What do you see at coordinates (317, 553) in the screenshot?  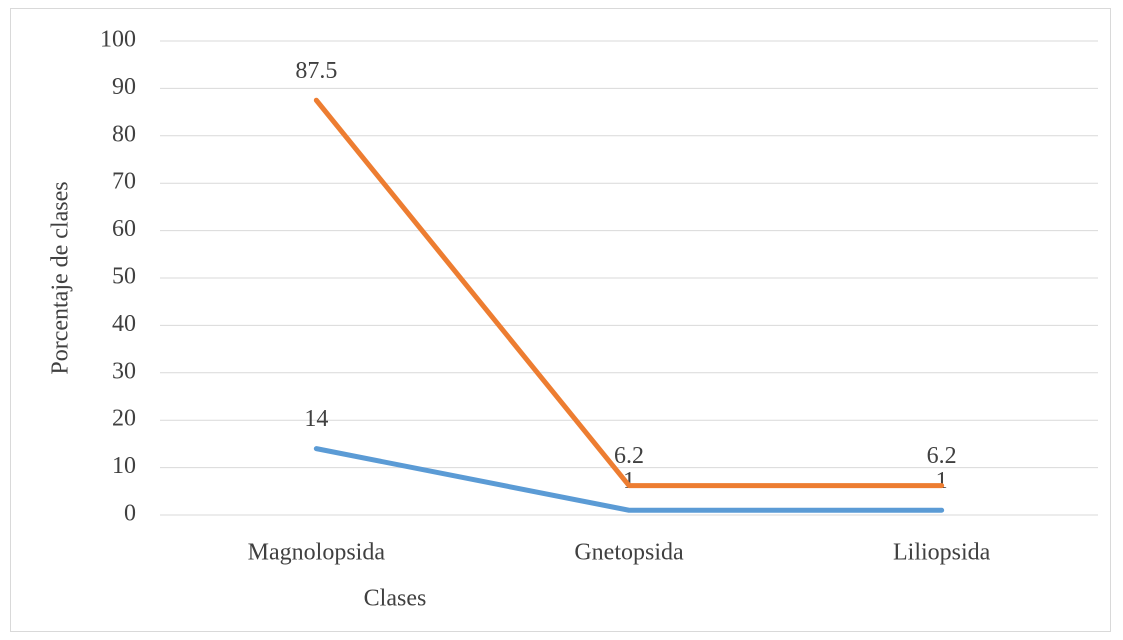 I see `x-tick-label: Magnolopsida` at bounding box center [317, 553].